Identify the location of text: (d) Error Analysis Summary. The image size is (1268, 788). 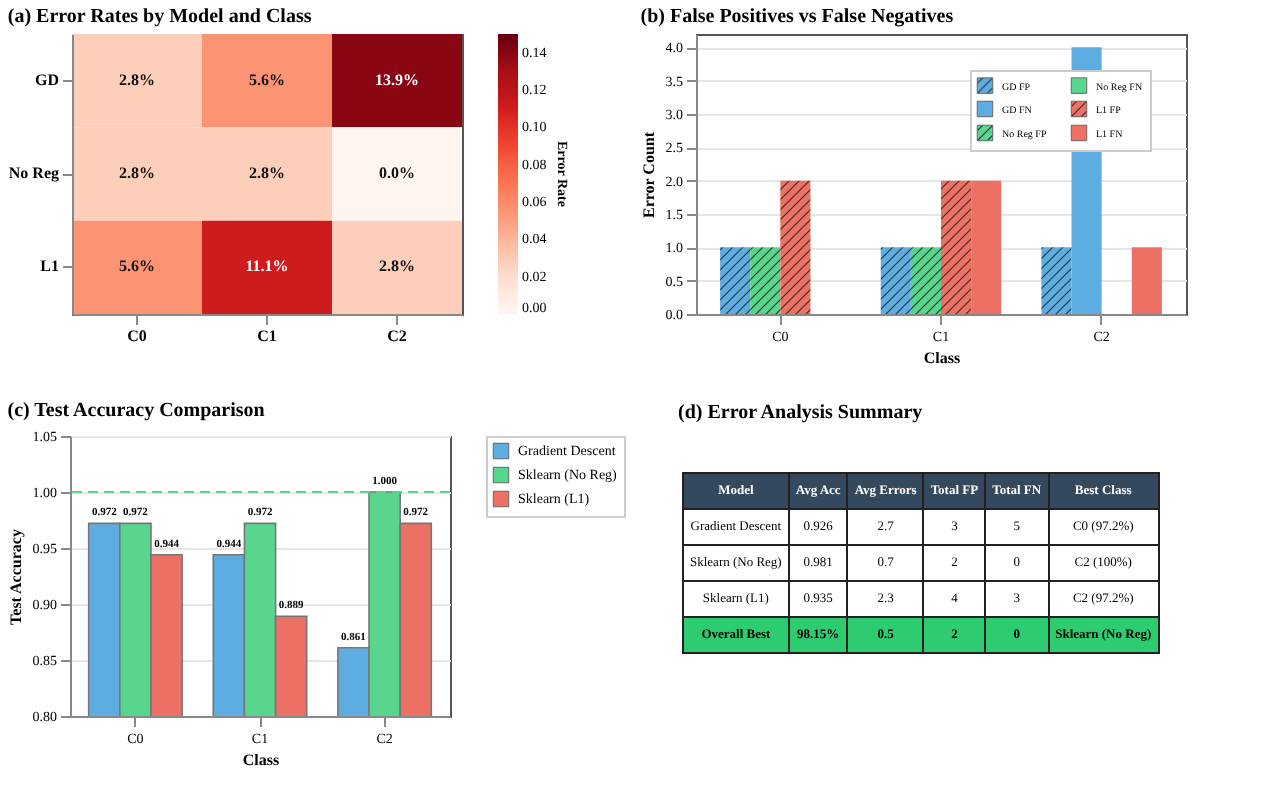
(801, 413).